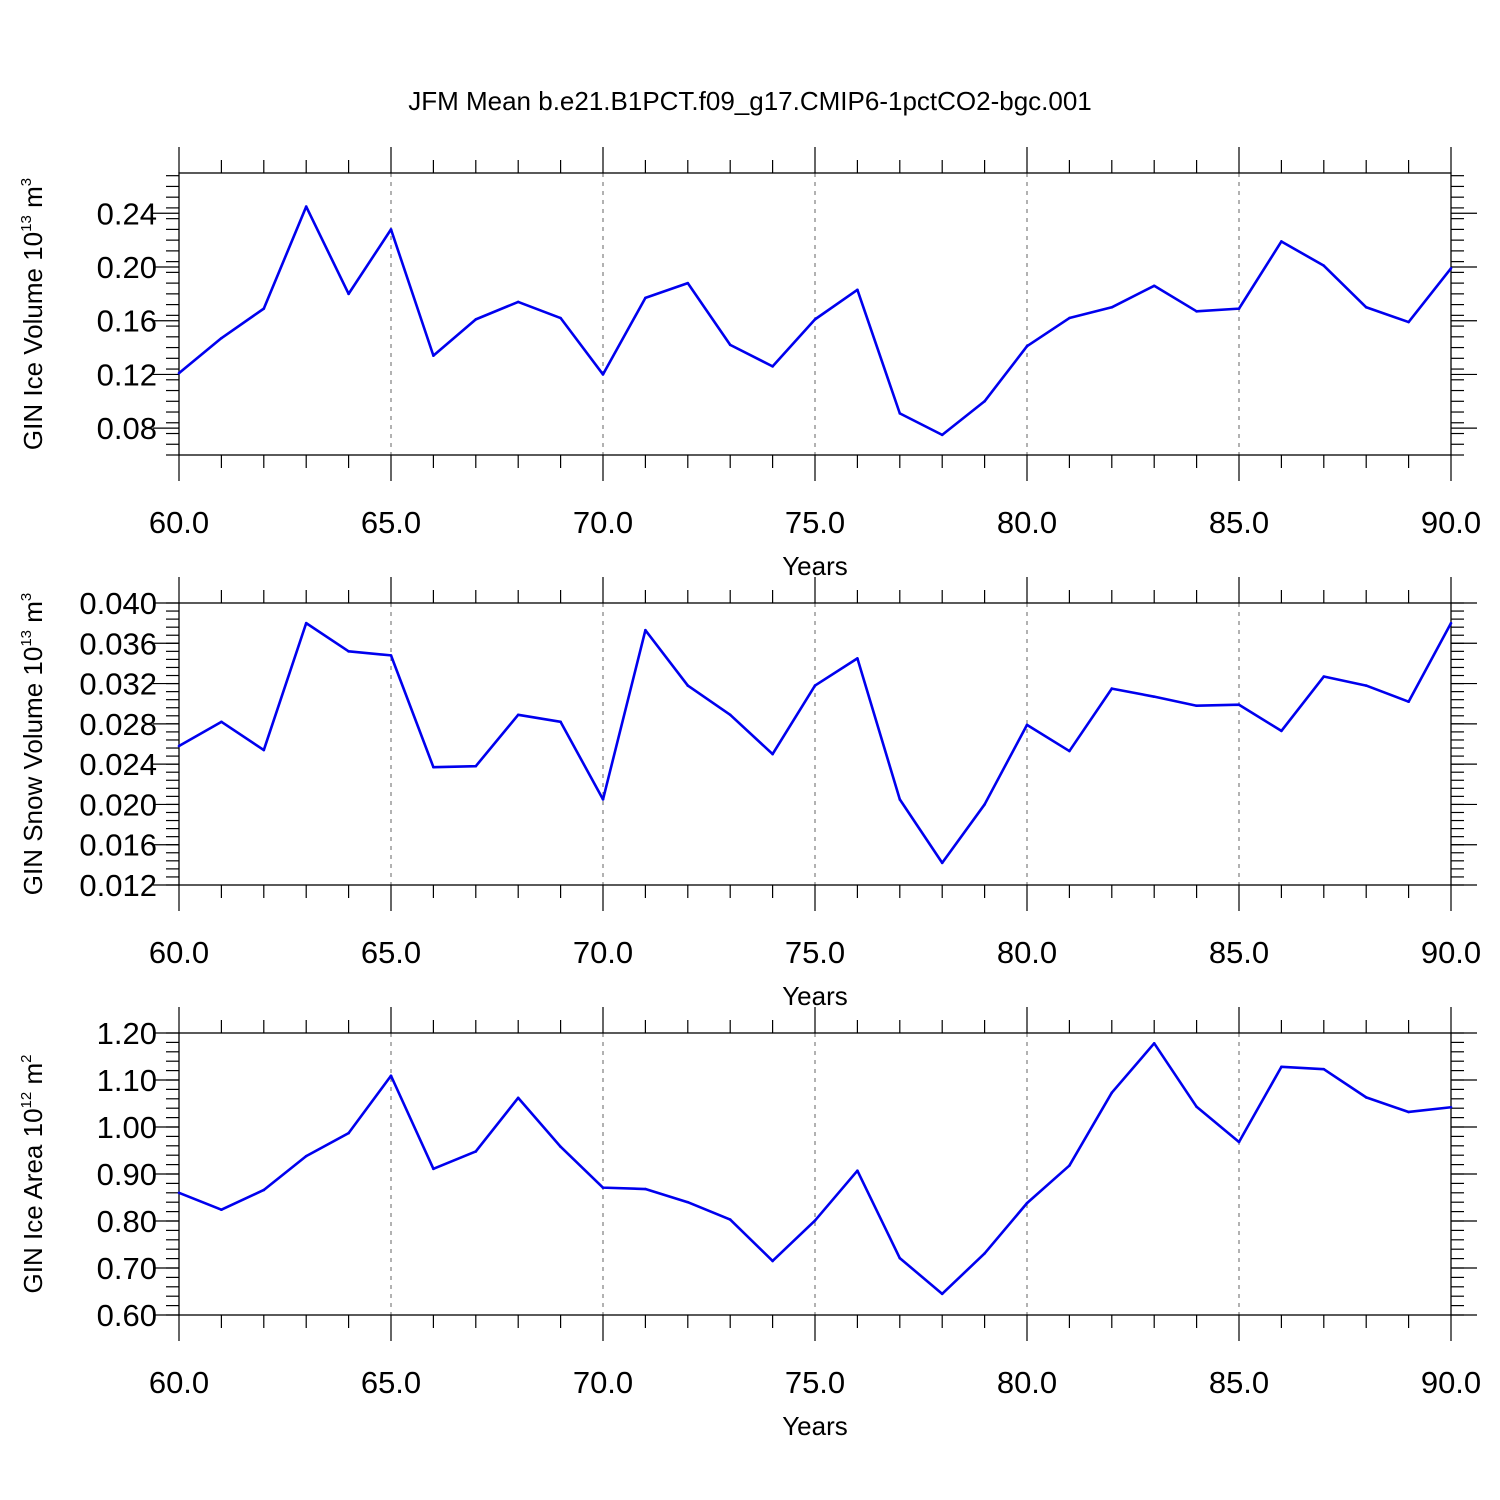  What do you see at coordinates (391, 952) in the screenshot?
I see `x-tick-label: 65.0` at bounding box center [391, 952].